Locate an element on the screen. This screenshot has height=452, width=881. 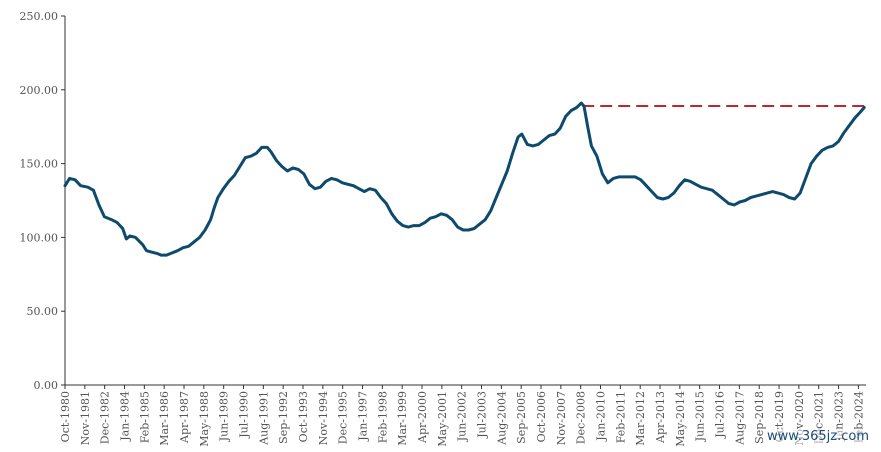
x-tick-label: Jul-2016 is located at coordinates (720, 415).